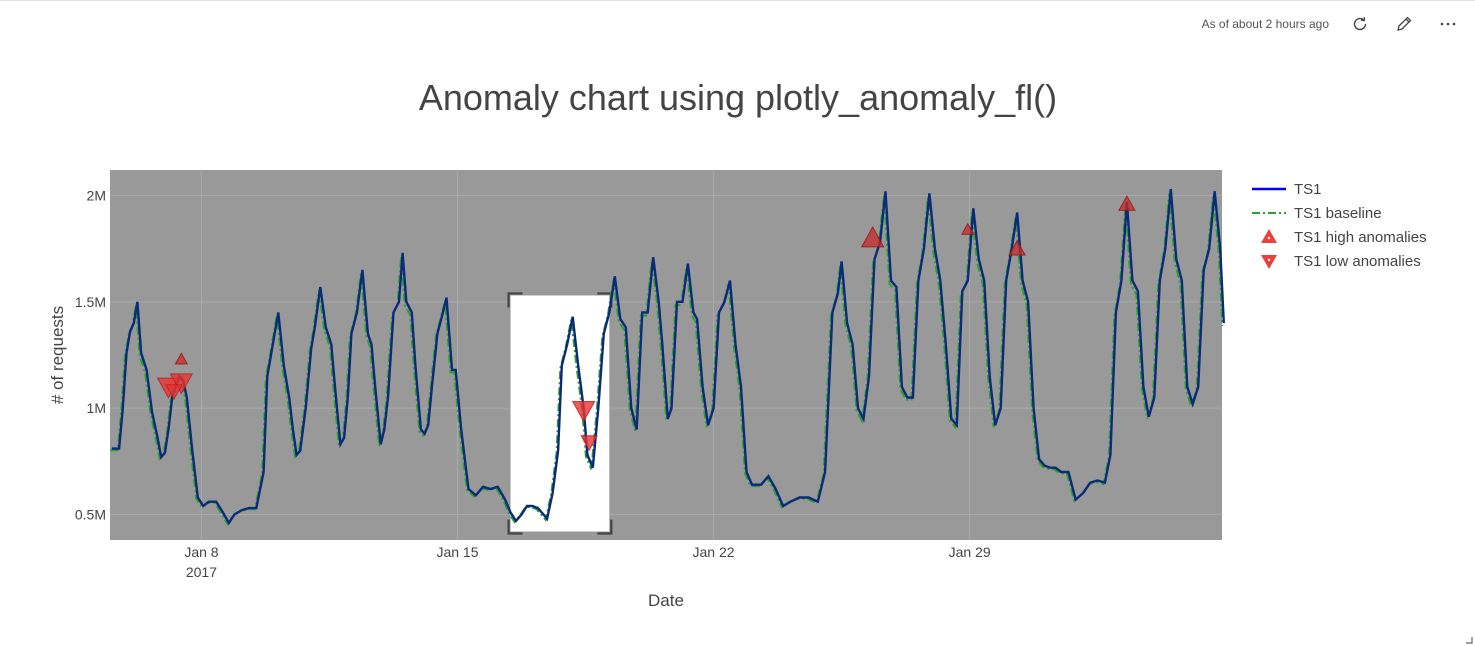 Image resolution: width=1475 pixels, height=646 pixels. I want to click on legend-item-2: TS1 high anomalies, so click(1344, 237).